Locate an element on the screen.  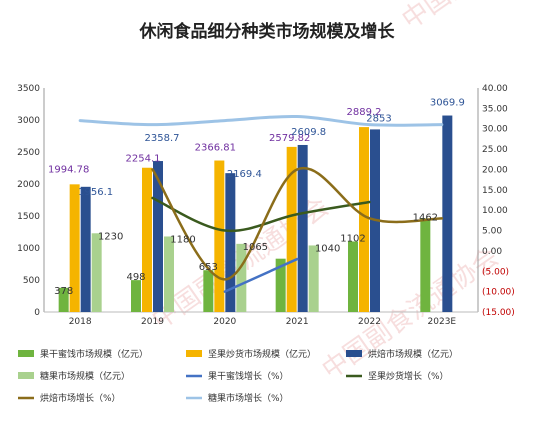
legend-label: 烘焙市场增长（%） is located at coordinates (80, 398).